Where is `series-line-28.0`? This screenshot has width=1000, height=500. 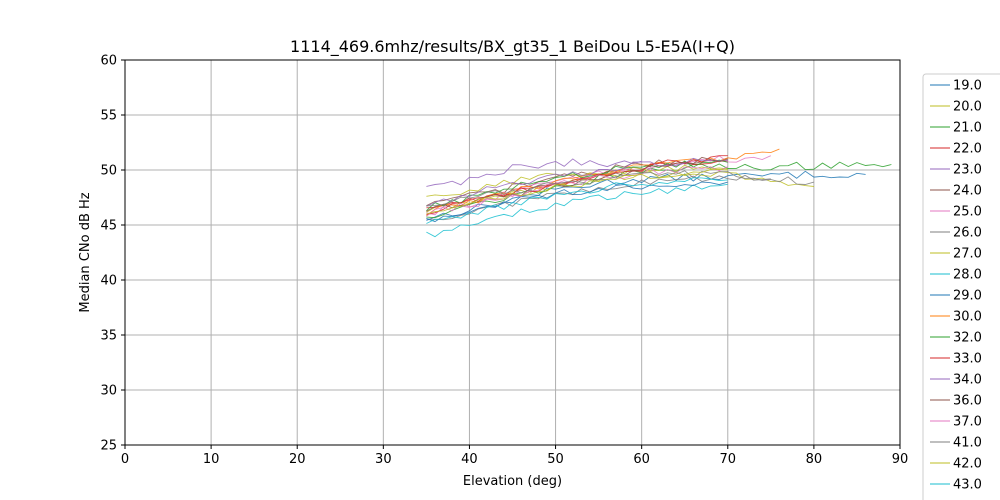
series-line-28.0 is located at coordinates (577, 210).